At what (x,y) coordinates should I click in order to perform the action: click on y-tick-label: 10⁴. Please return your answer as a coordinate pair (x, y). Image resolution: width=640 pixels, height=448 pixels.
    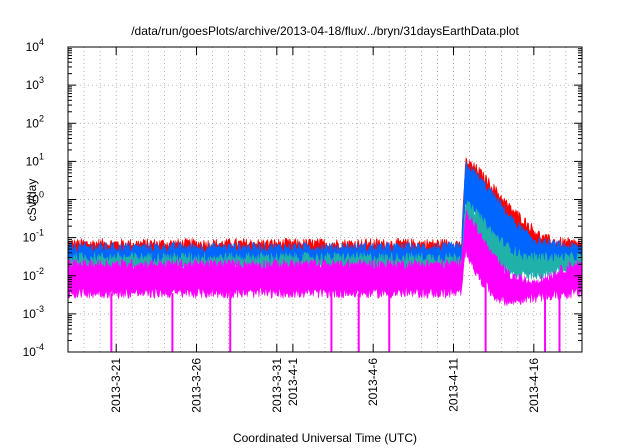
    Looking at the image, I should click on (35, 45).